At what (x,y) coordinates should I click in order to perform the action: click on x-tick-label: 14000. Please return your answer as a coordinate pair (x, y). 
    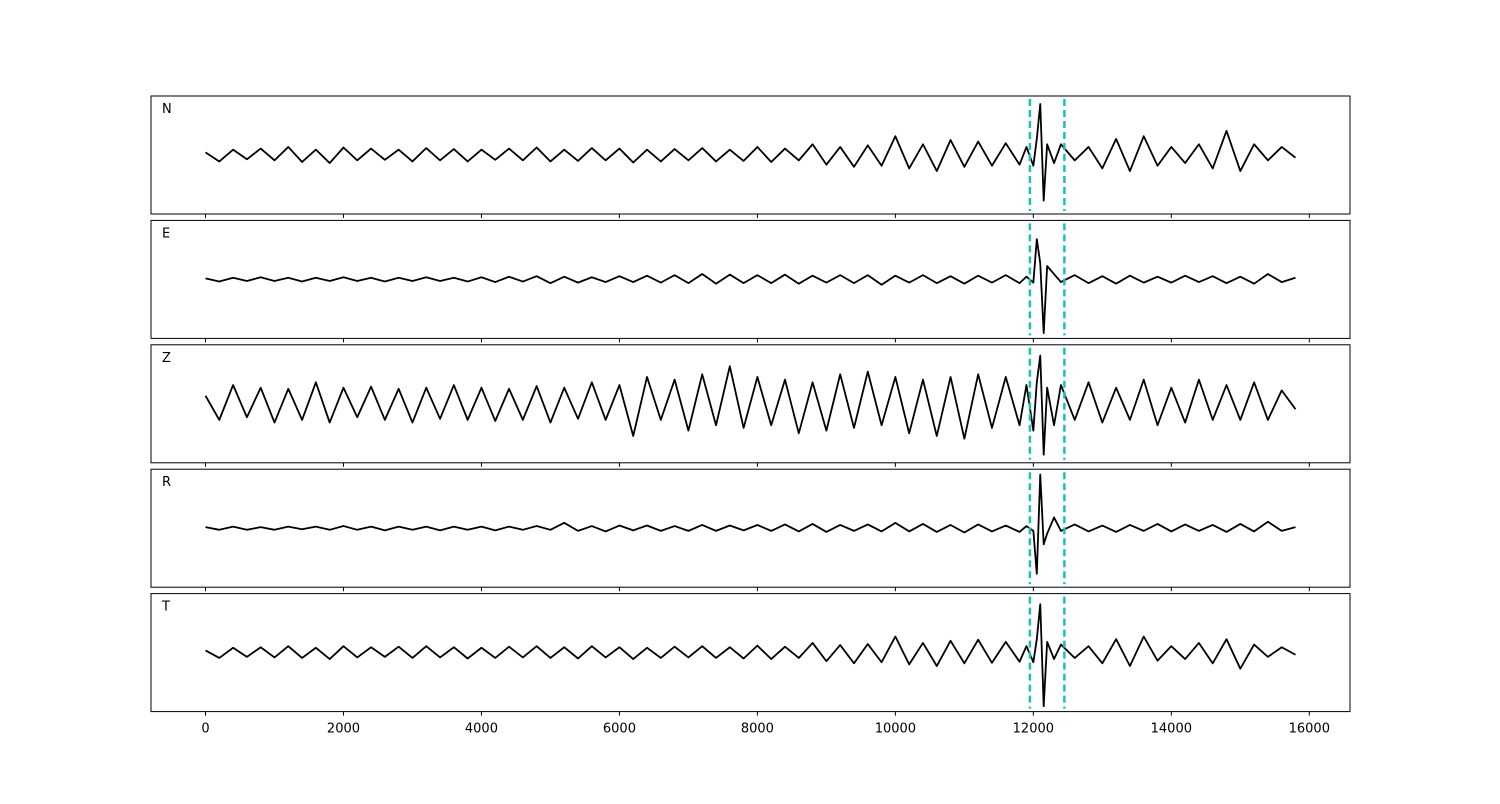
    Looking at the image, I should click on (1171, 729).